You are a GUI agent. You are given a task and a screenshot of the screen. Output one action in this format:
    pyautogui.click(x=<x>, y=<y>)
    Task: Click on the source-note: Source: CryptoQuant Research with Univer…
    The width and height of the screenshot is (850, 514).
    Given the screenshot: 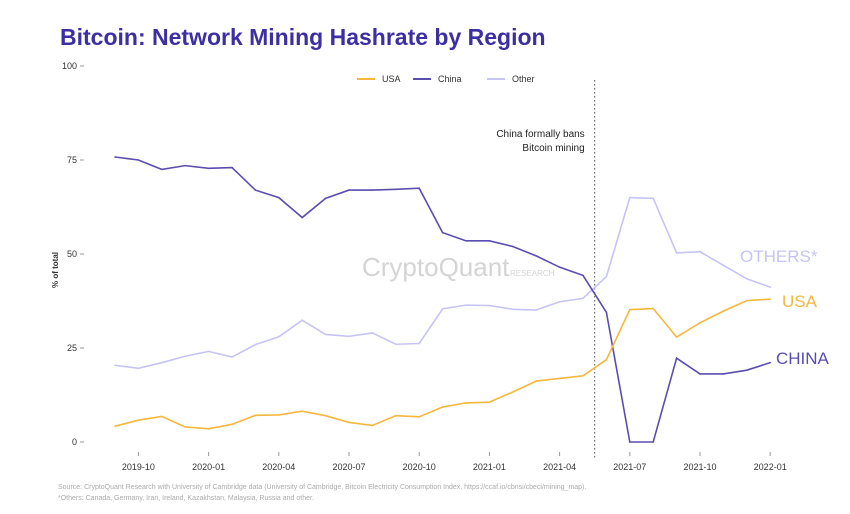 What is the action you would take?
    pyautogui.click(x=322, y=487)
    